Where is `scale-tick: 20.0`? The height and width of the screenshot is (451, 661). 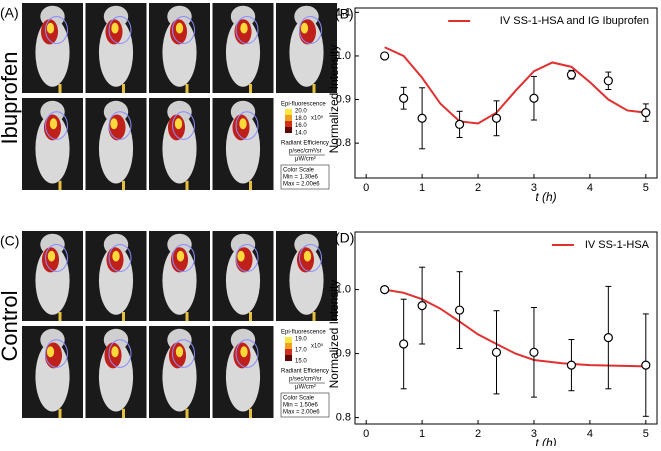 scale-tick: 20.0 is located at coordinates (301, 112).